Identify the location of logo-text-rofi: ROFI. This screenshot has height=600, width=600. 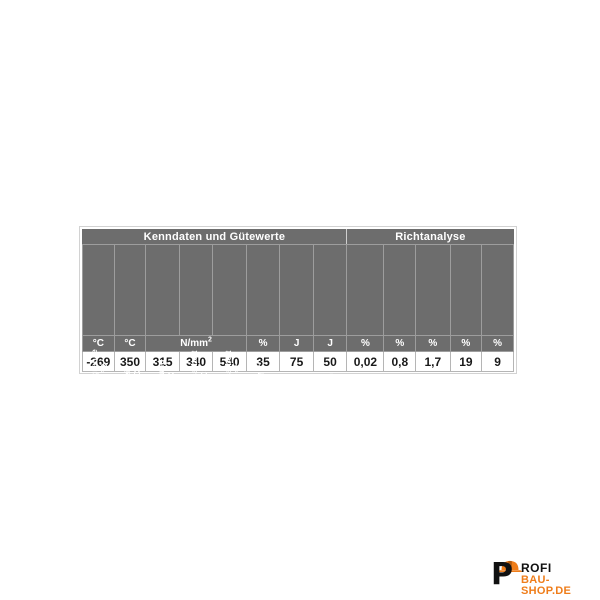
(536, 568).